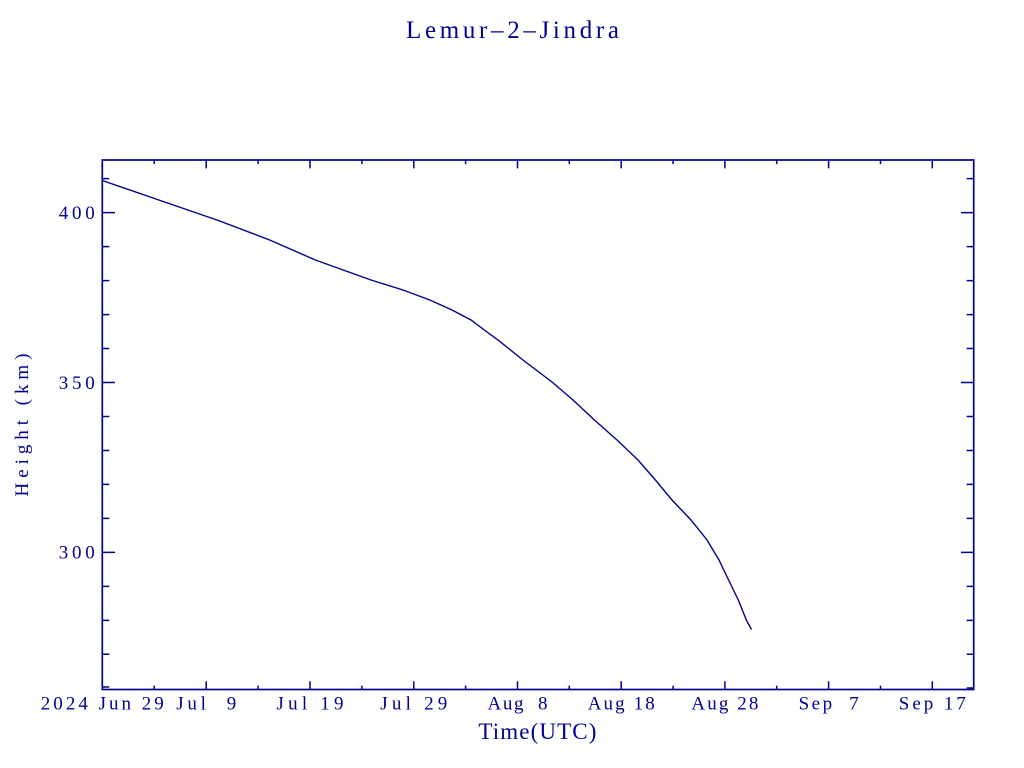  I want to click on svg-text: Jul 19, so click(310, 704).